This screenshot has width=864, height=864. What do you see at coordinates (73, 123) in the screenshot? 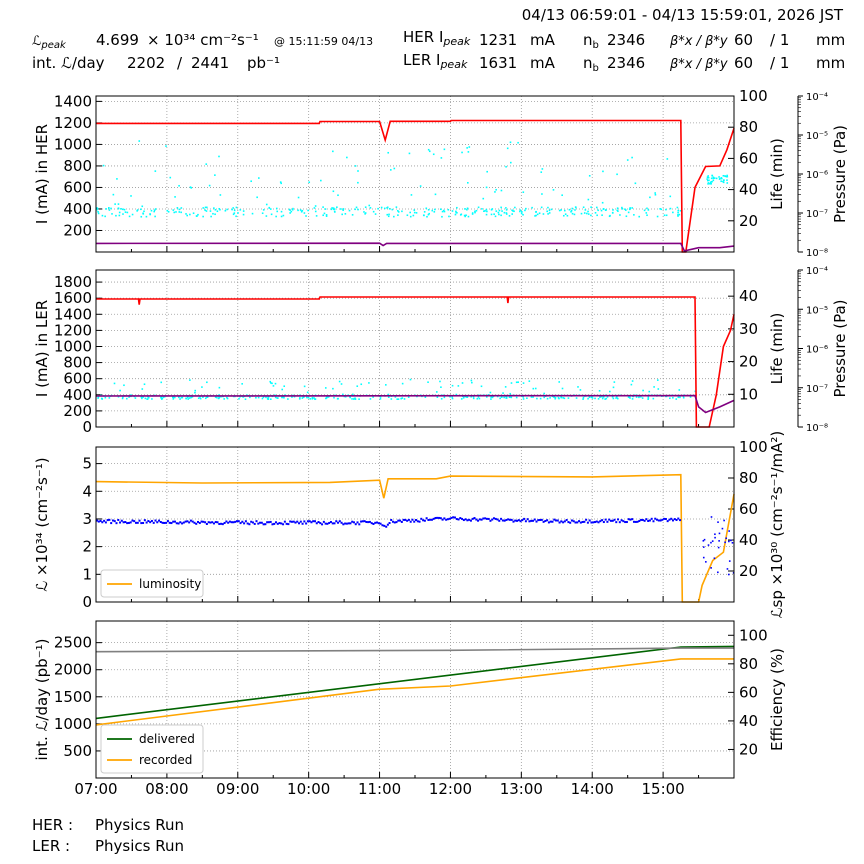
I see `y-tick-label: 1200` at bounding box center [73, 123].